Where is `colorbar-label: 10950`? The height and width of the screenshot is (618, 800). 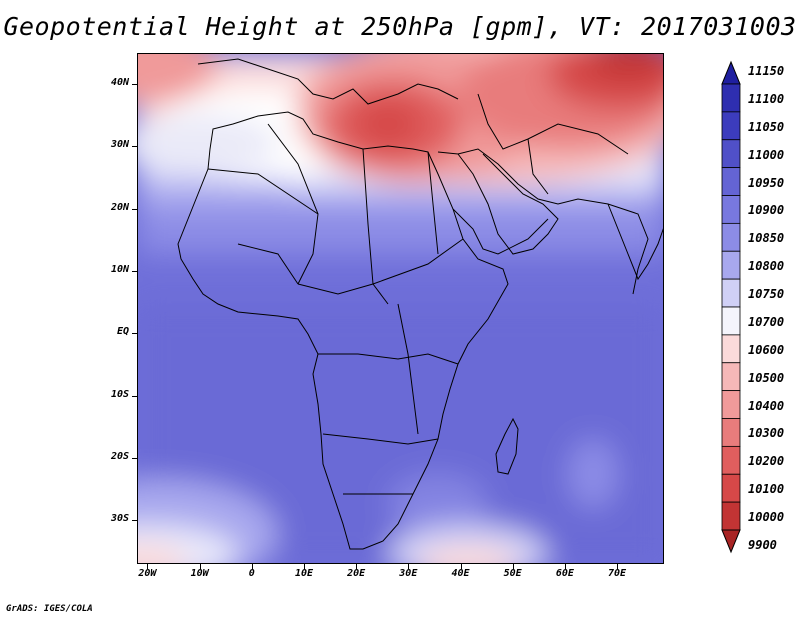 colorbar-label: 10950 is located at coordinates (766, 182).